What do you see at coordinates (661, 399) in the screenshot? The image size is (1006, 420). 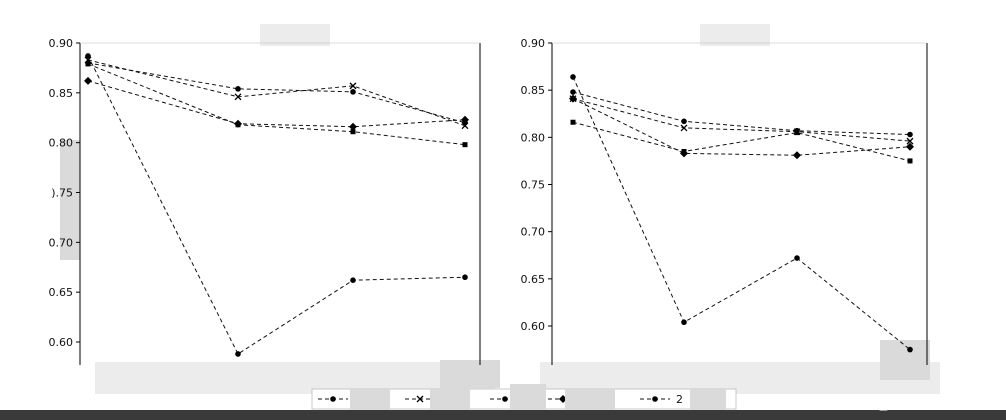 I see `legend-entry: 2` at bounding box center [661, 399].